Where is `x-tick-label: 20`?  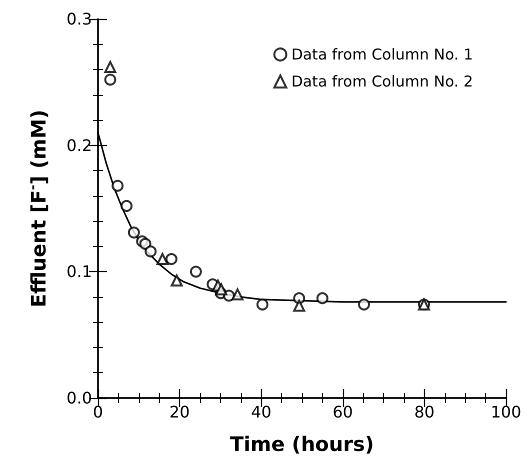 x-tick-label: 20 is located at coordinates (179, 412).